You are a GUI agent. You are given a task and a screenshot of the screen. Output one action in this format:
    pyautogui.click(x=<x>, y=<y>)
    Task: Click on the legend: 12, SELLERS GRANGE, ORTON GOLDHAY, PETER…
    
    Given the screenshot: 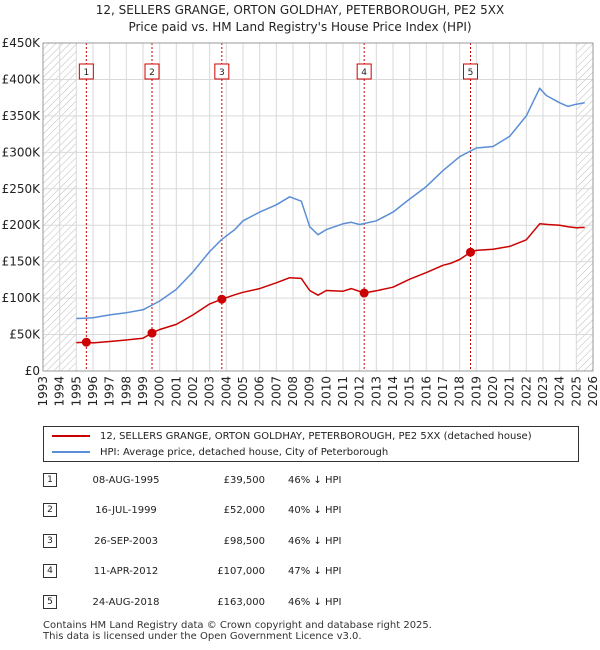 What is the action you would take?
    pyautogui.click(x=311, y=444)
    